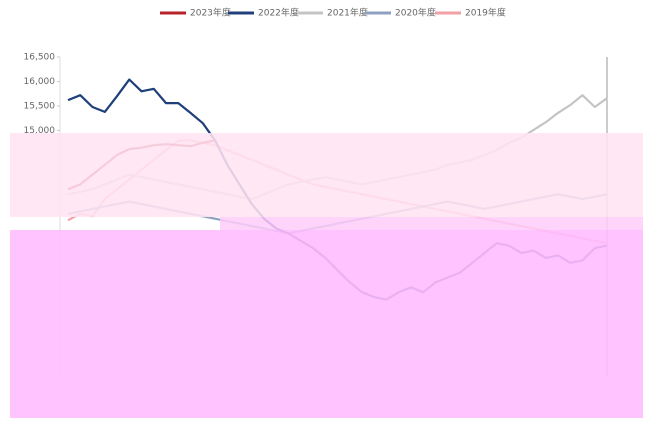  What do you see at coordinates (40, 82) in the screenshot?
I see `y-tick-label: 16,000` at bounding box center [40, 82].